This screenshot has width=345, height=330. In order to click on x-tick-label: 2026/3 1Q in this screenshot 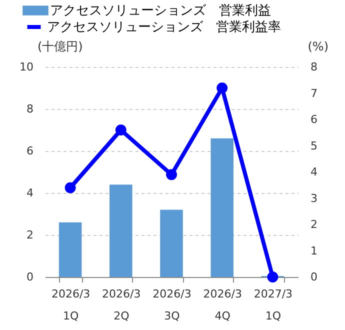, I will do `click(70, 305)`.